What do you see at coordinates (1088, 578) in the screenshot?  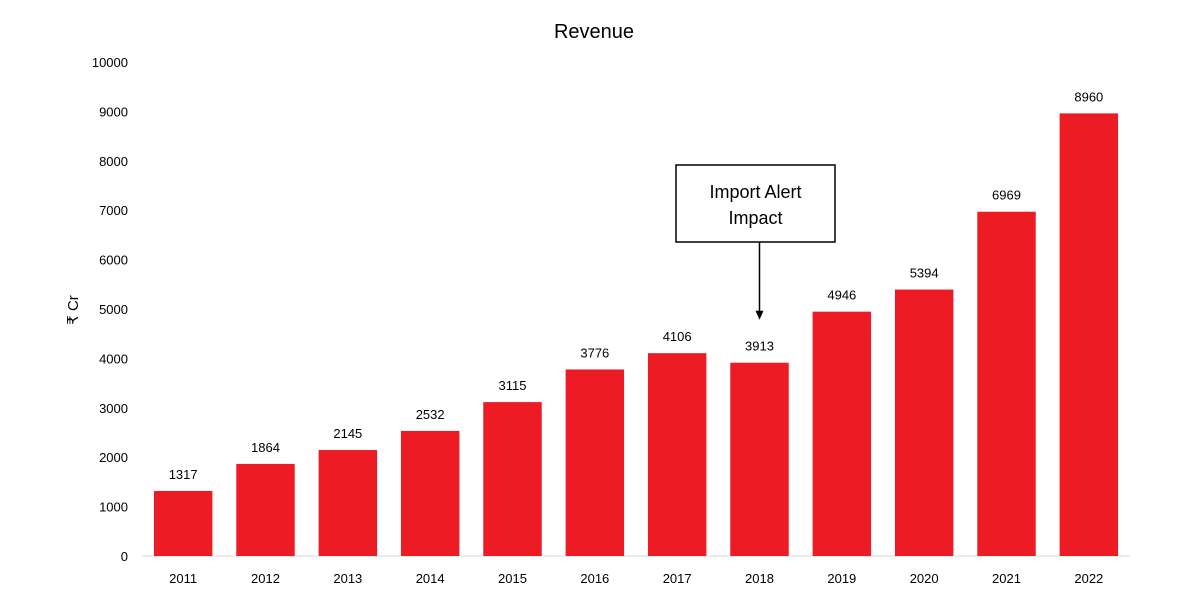 I see `x-tick-label: 2022` at bounding box center [1088, 578].